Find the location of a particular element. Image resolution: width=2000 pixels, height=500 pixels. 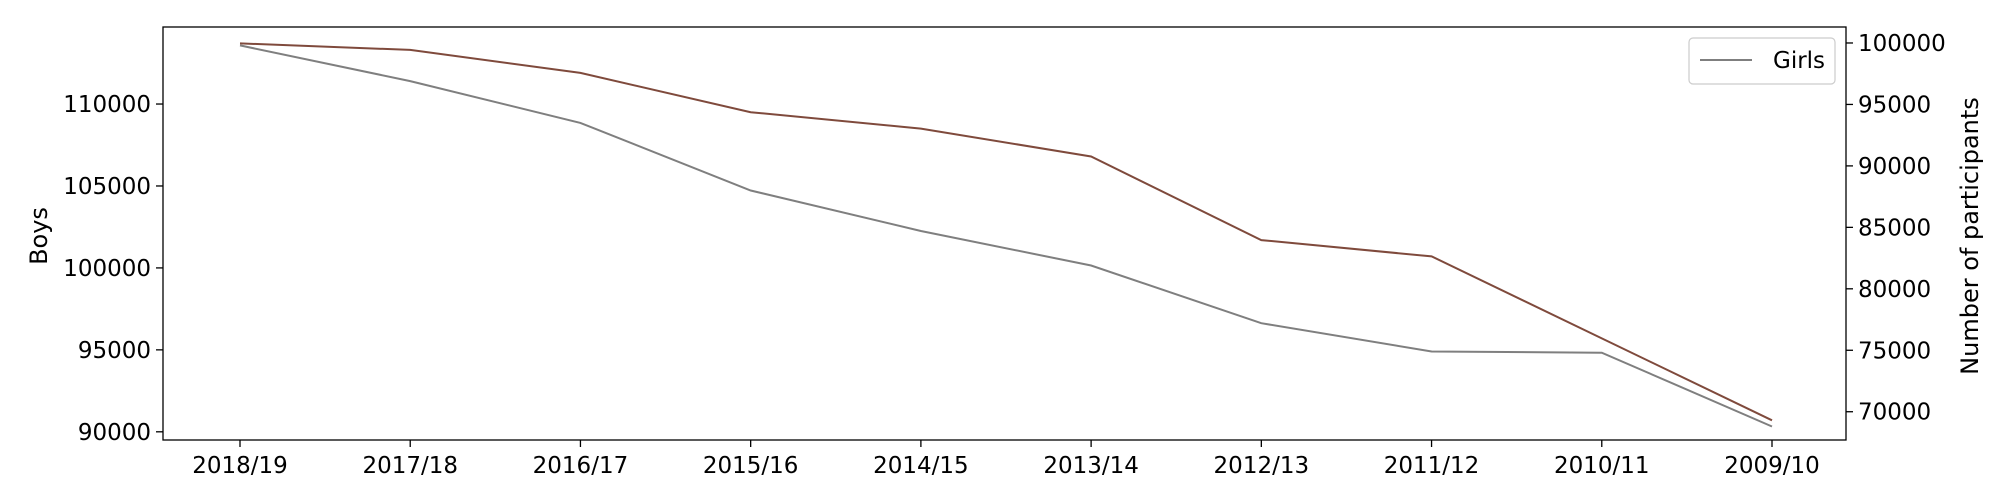

y-right-tick-label: 85000 is located at coordinates (1894, 228).